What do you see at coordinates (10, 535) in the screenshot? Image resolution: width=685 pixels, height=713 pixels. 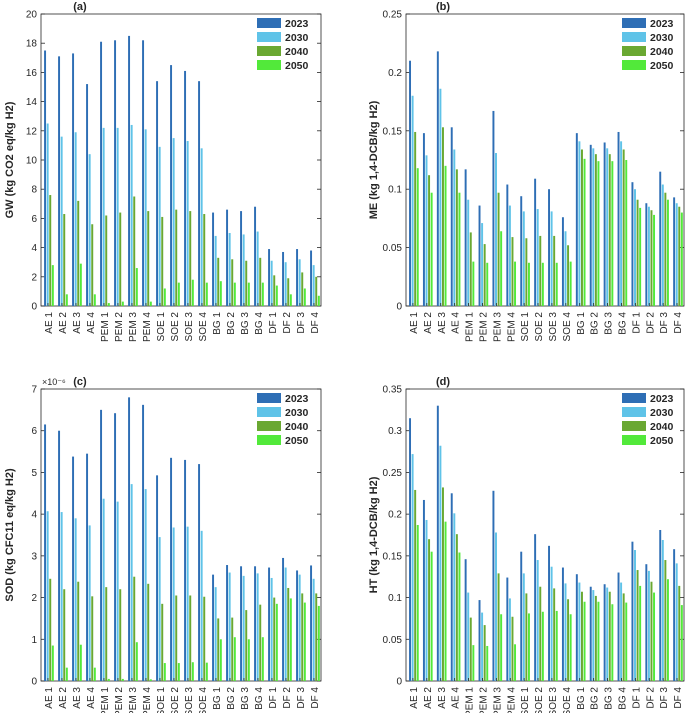 I see `y-axis-label: SOD (kg CFC11 eq/kg H2)` at bounding box center [10, 535].